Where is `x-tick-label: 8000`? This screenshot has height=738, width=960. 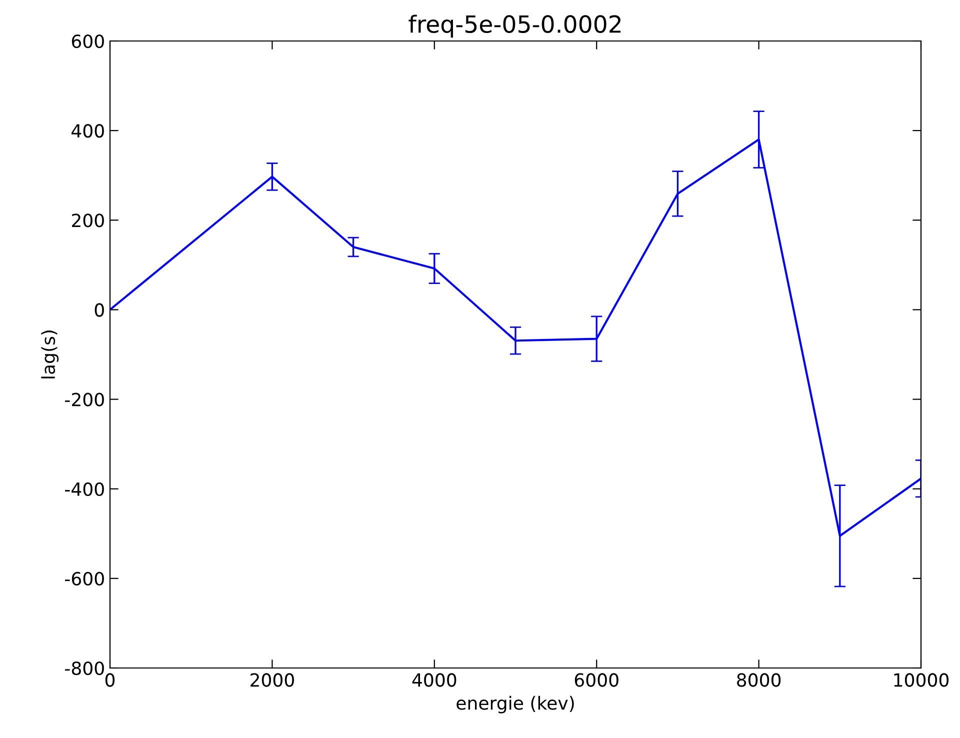 x-tick-label: 8000 is located at coordinates (759, 680).